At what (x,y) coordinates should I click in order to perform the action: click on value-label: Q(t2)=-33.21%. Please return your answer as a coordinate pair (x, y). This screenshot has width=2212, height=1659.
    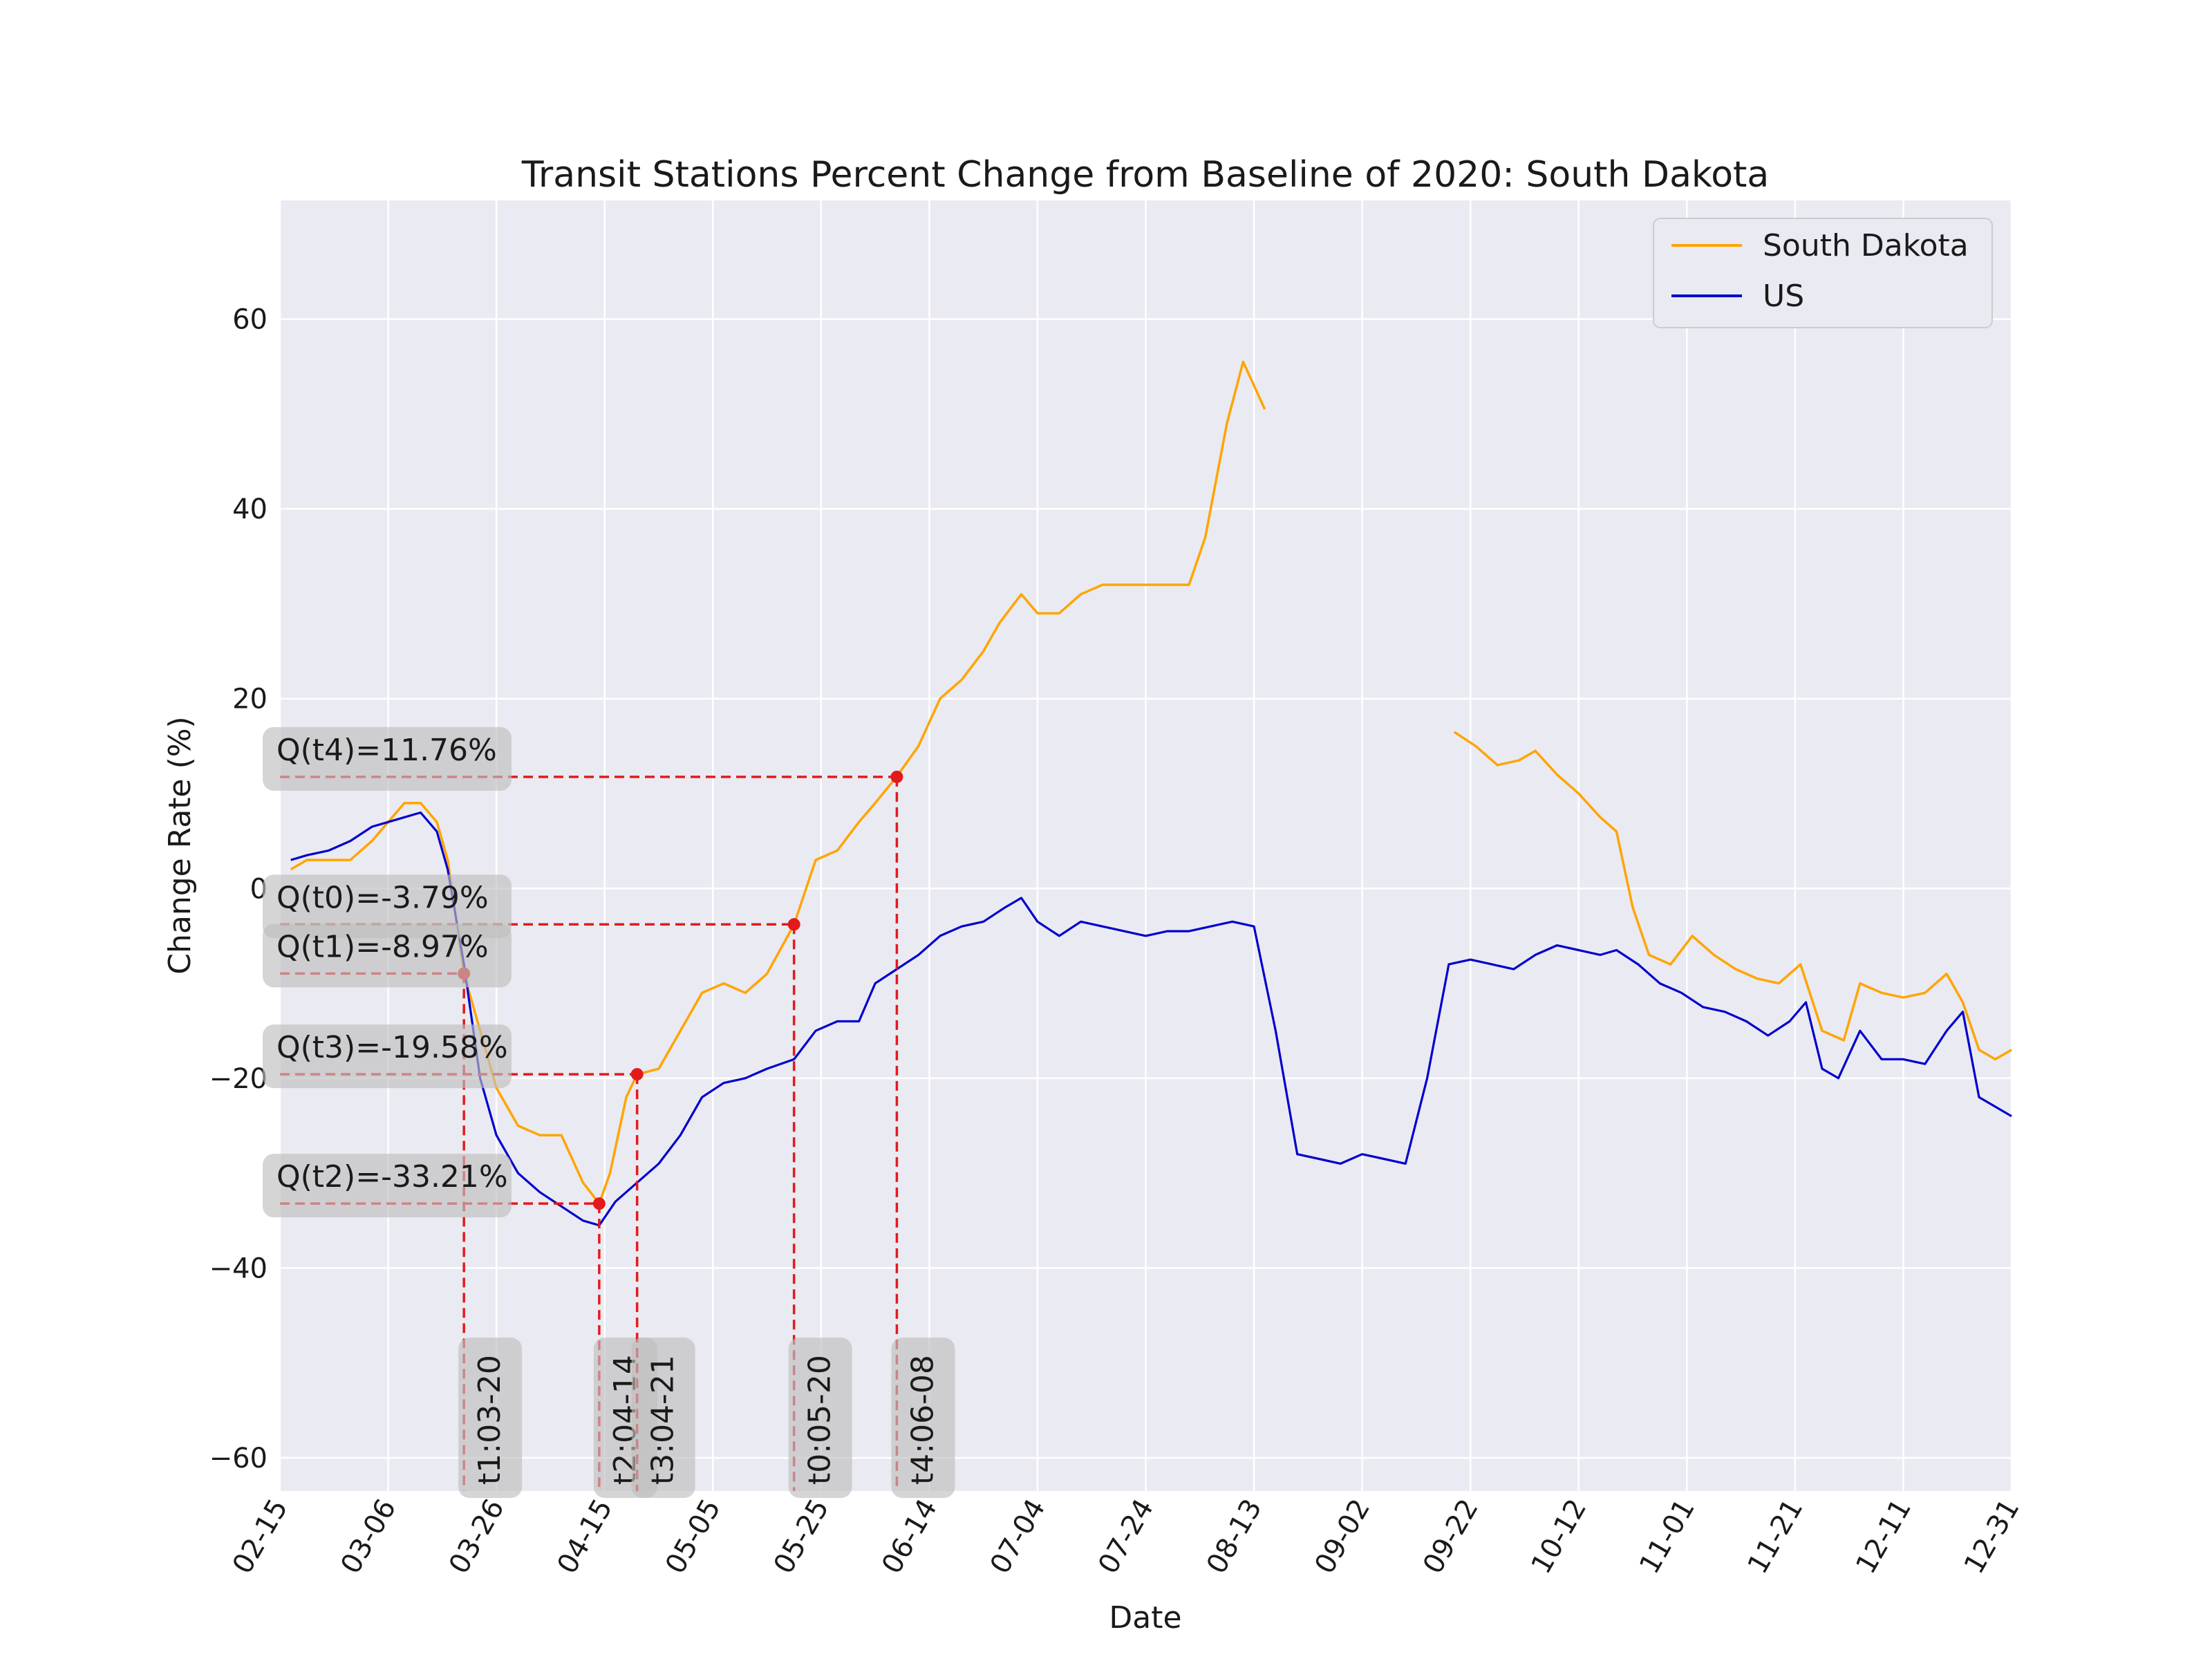
    Looking at the image, I should click on (392, 1176).